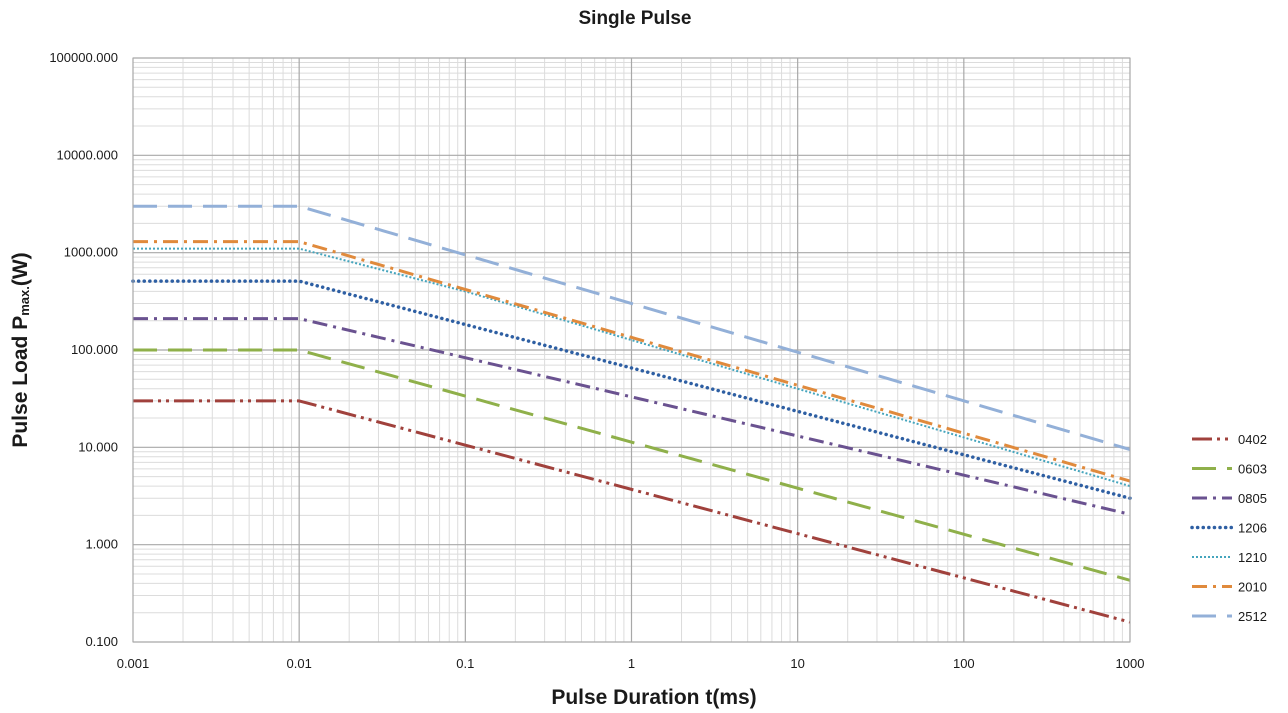  What do you see at coordinates (1252, 469) in the screenshot?
I see `legend-label: 0603` at bounding box center [1252, 469].